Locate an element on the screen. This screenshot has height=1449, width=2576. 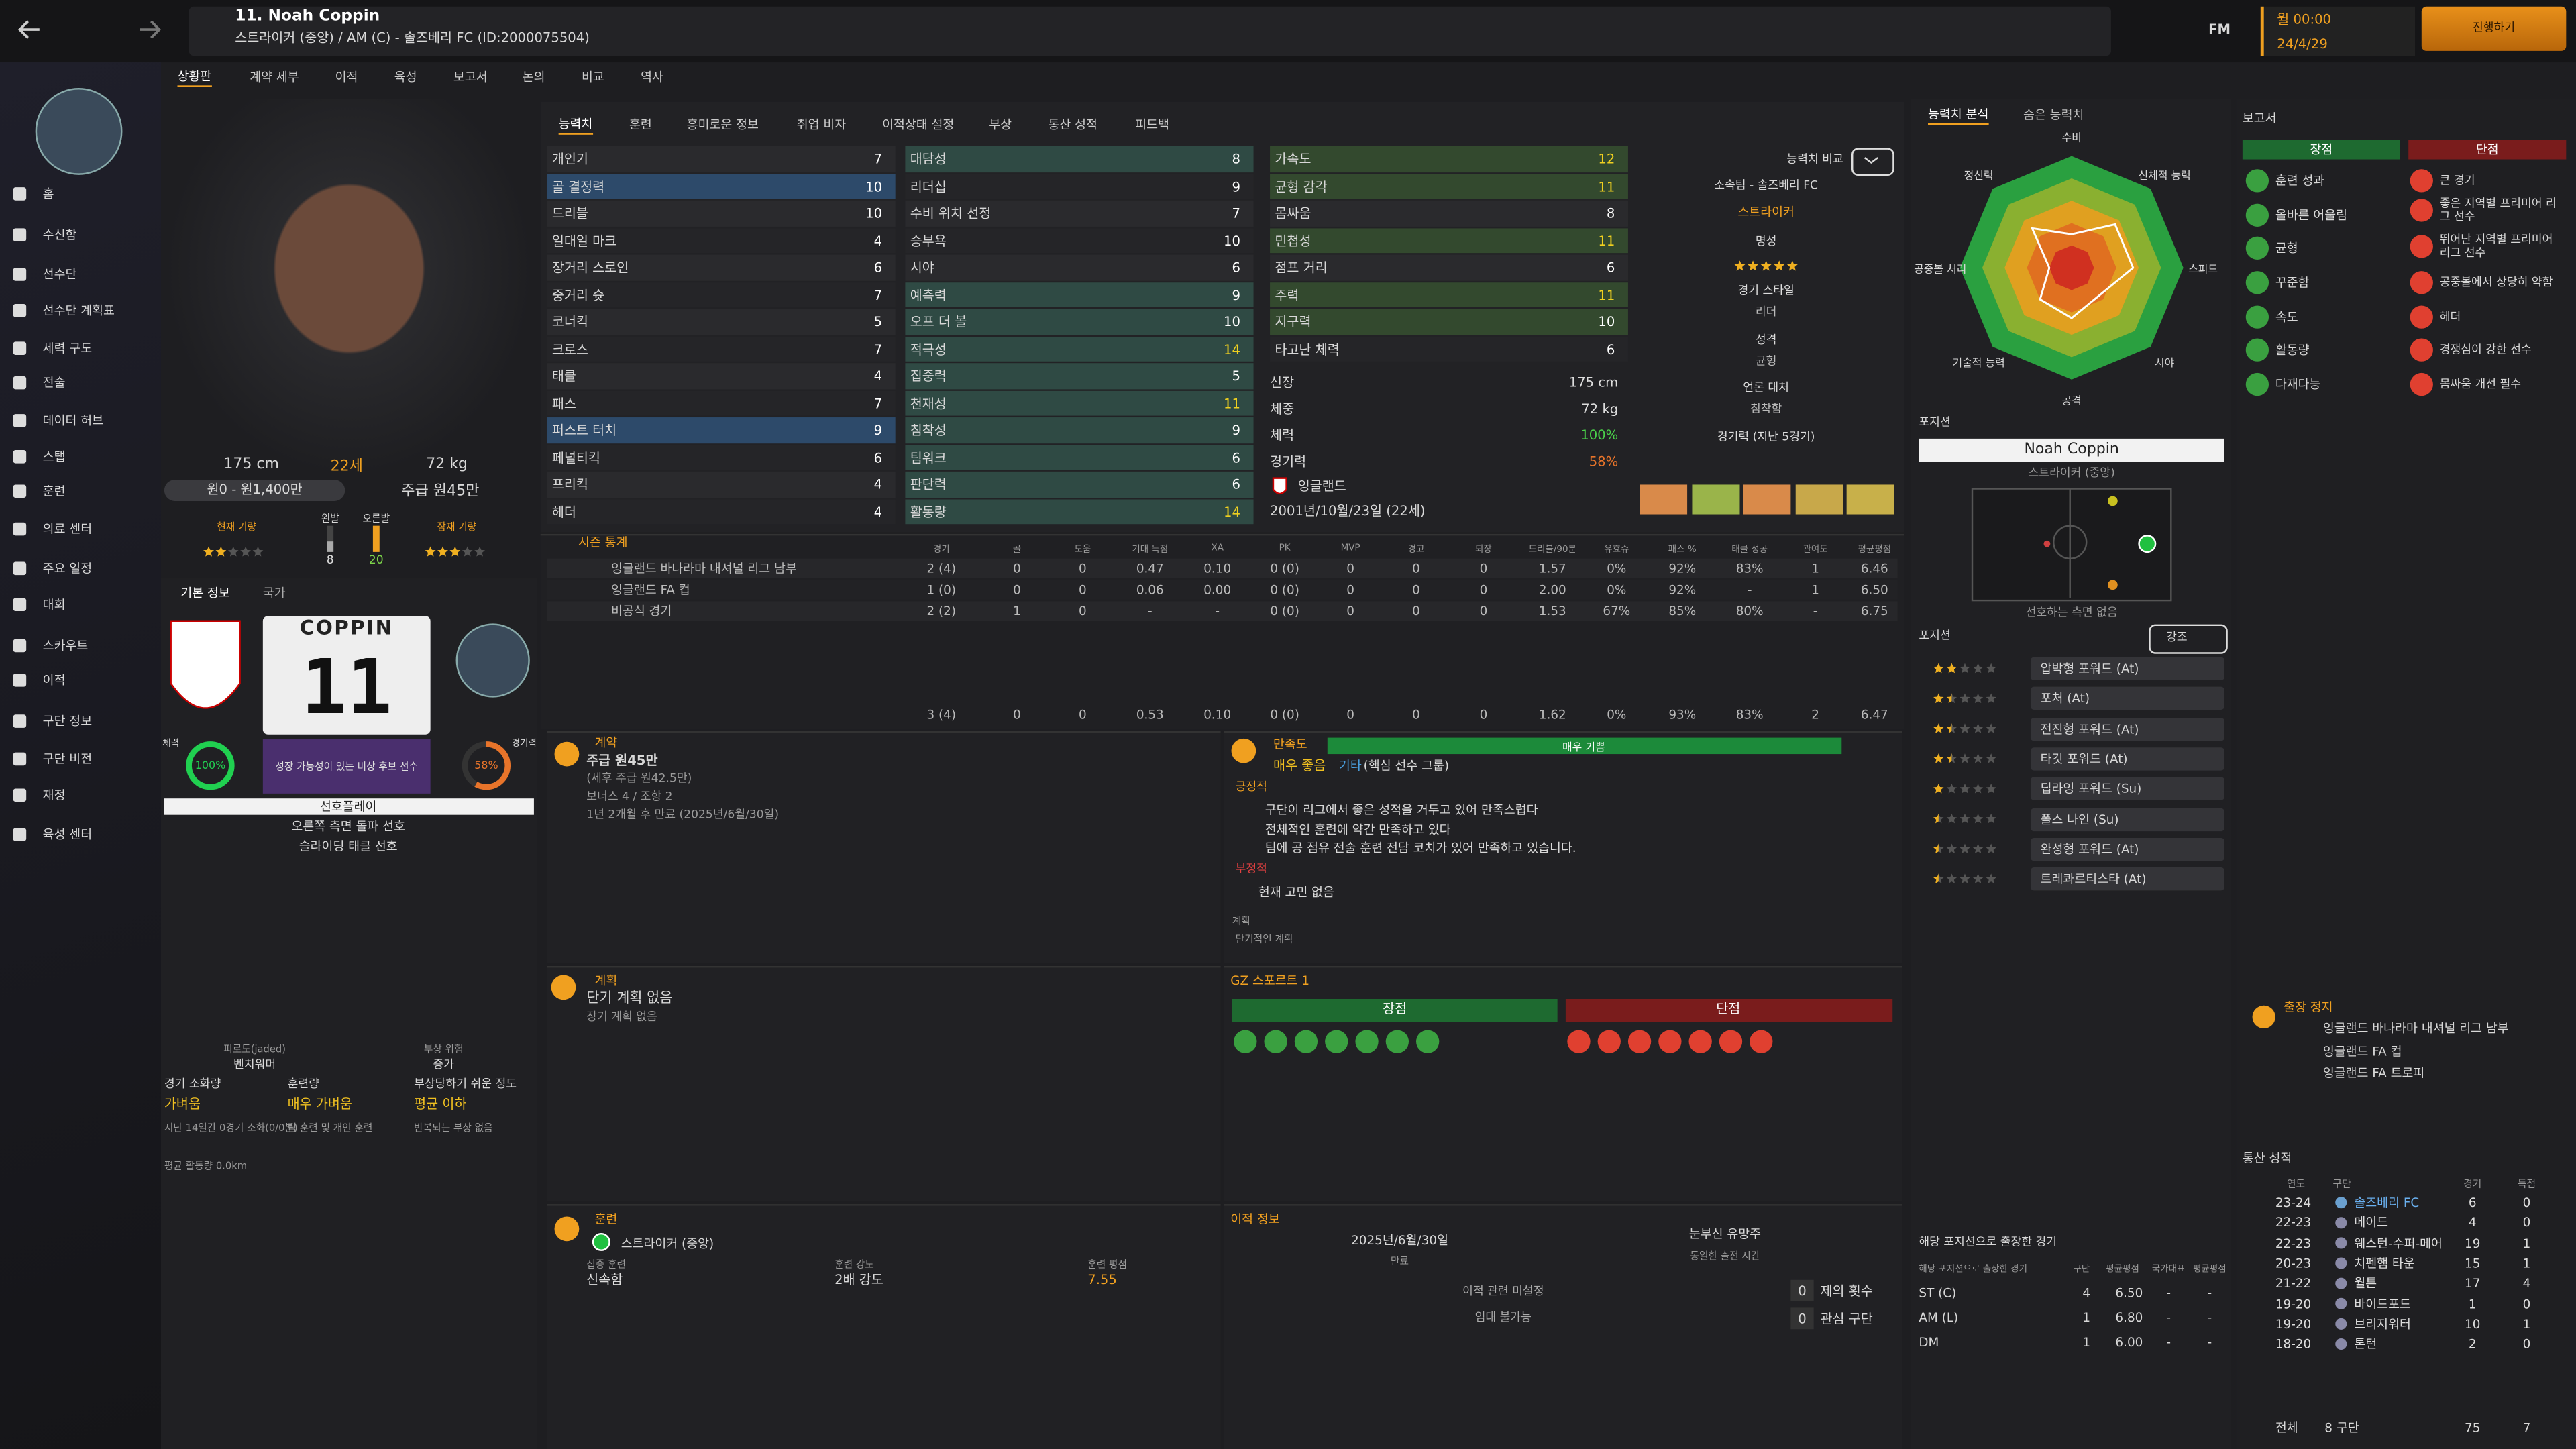
text: 단기적인 계획 is located at coordinates (1264, 940).